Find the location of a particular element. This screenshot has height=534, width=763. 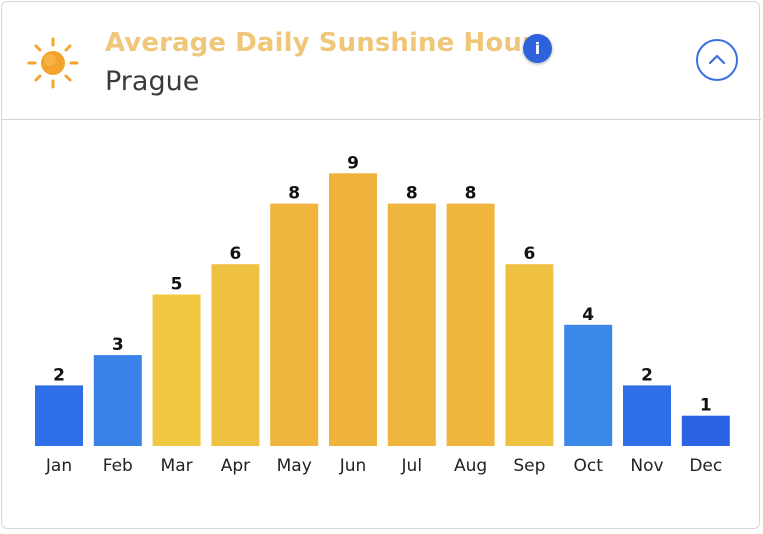

tick-label-apr: Apr is located at coordinates (235, 466).